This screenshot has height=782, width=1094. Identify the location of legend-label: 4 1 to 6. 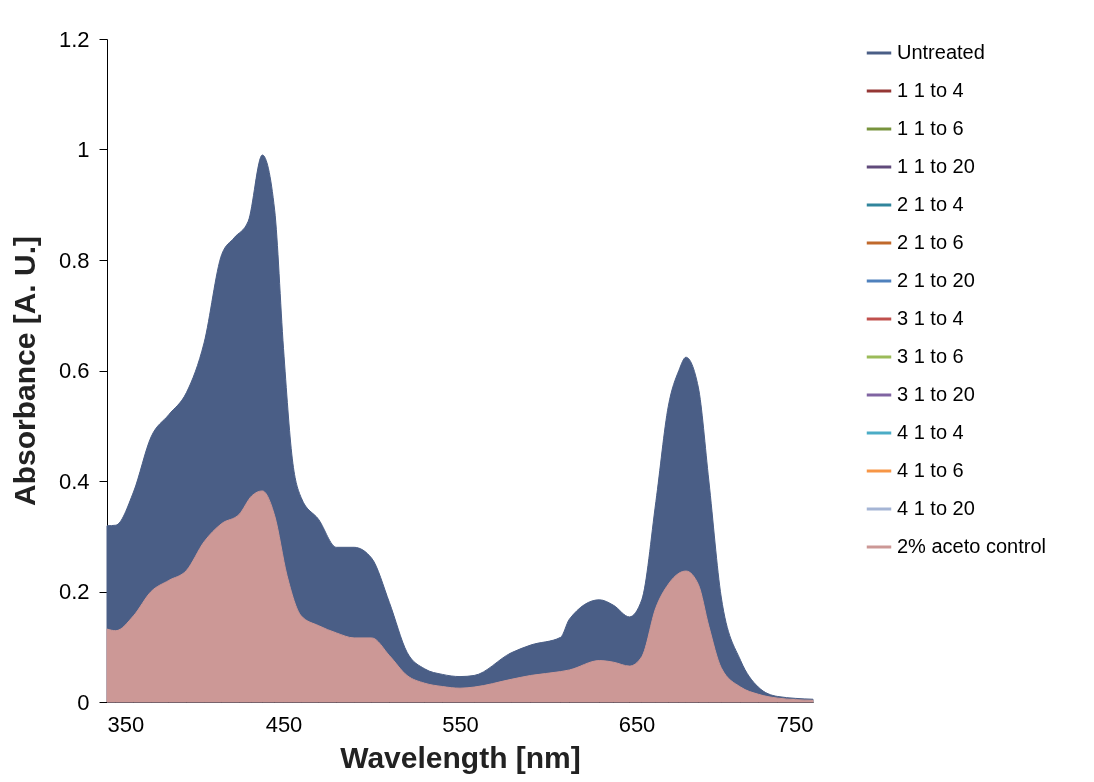
(930, 470).